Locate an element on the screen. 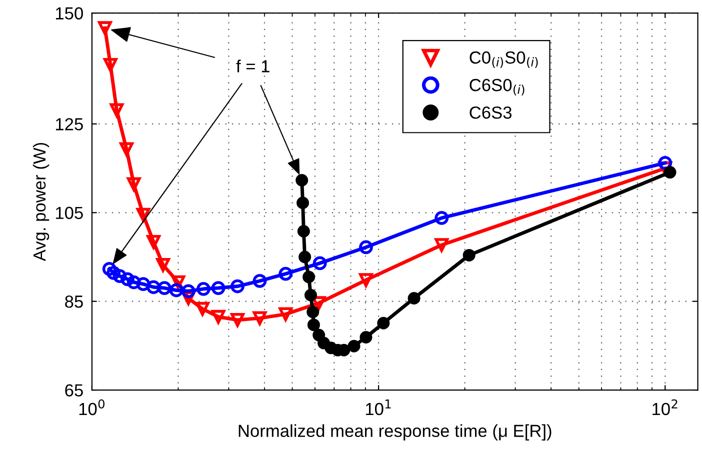 This screenshot has width=702, height=466. y-tick-label: 65 is located at coordinates (74, 390).